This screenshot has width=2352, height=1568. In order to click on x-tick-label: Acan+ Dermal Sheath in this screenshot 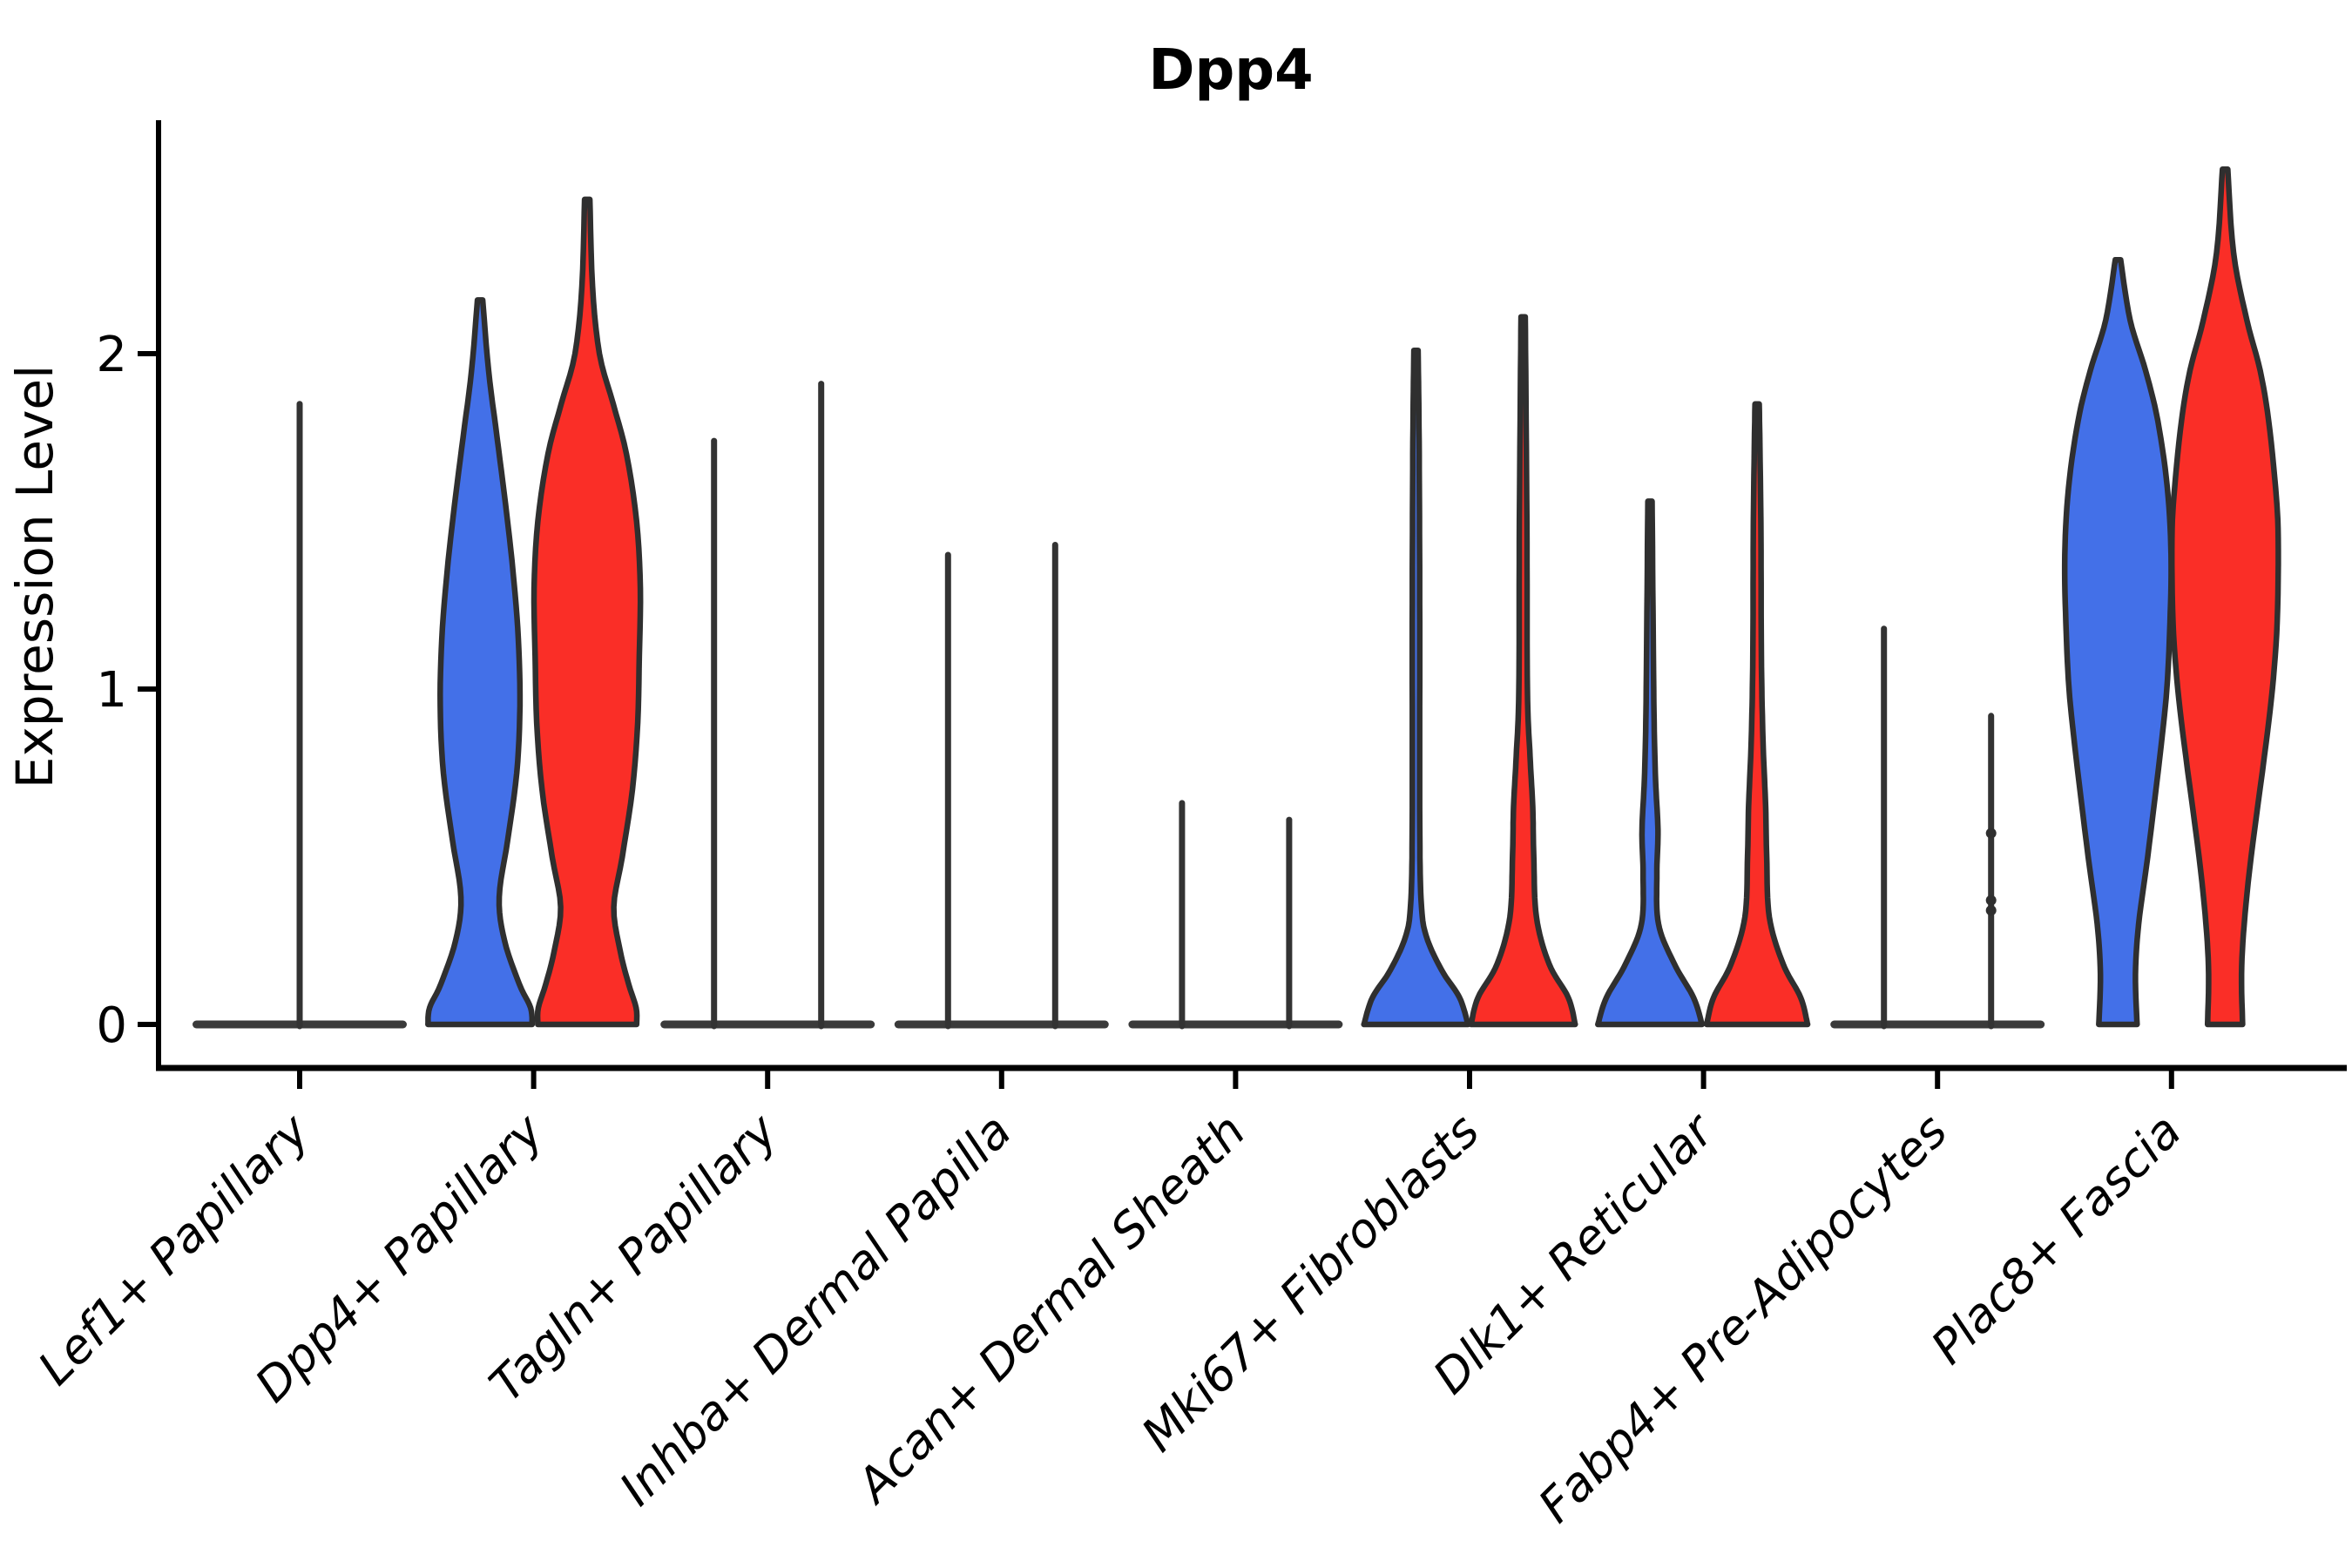, I will do `click(1050, 1310)`.